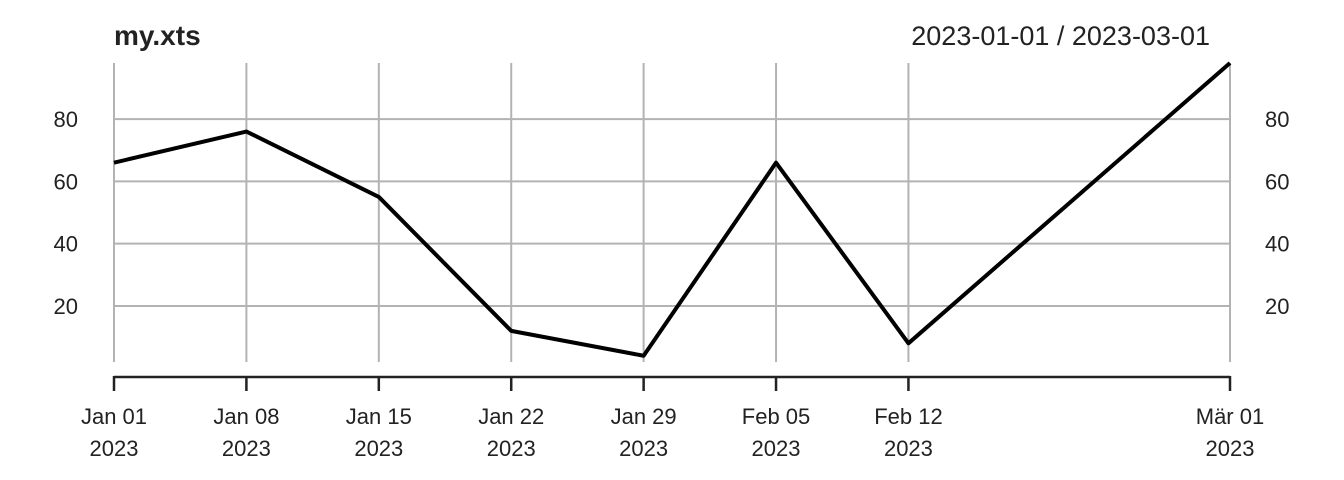 The height and width of the screenshot is (480, 1344). What do you see at coordinates (511, 416) in the screenshot?
I see `x-tick-label: Jan 22` at bounding box center [511, 416].